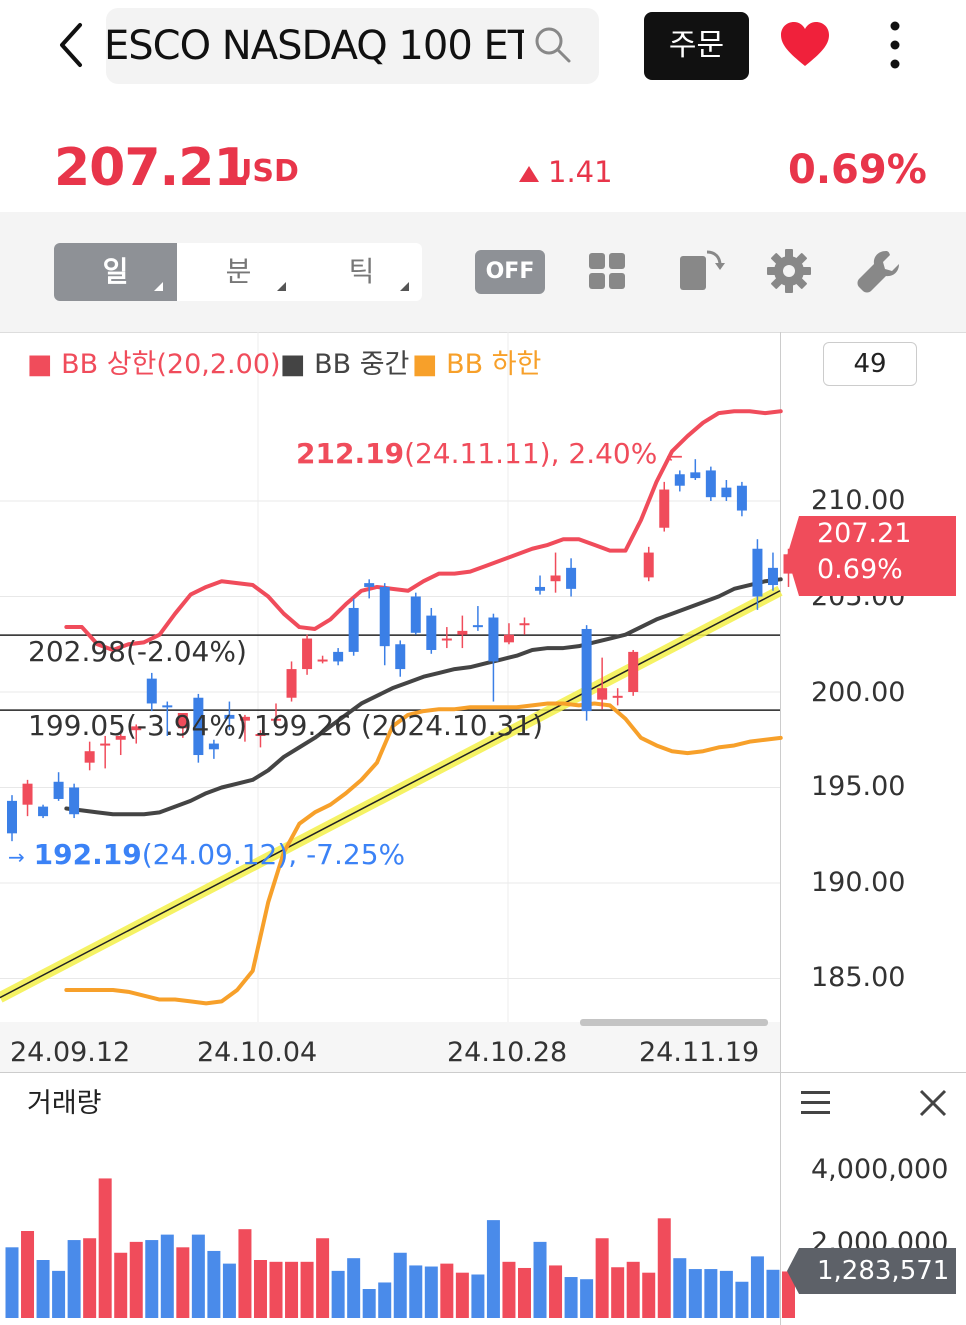  I want to click on more-vertical-icon, so click(895, 47).